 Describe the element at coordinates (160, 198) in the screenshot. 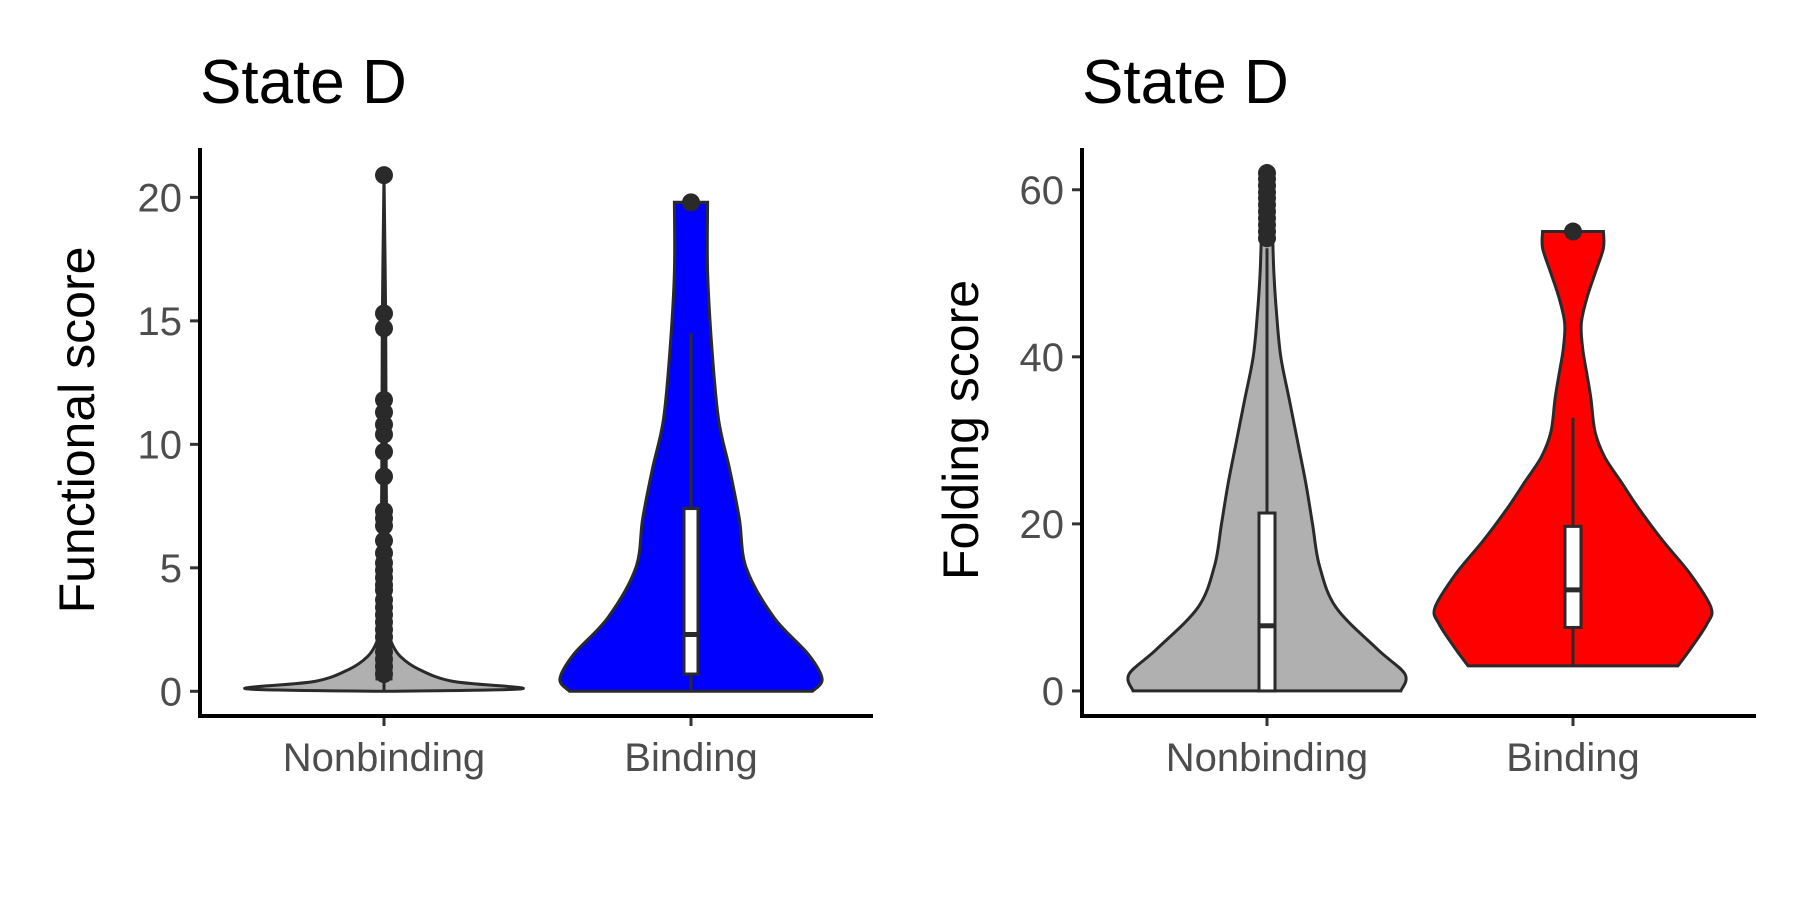

I see `functional-y-tick-label: 20` at that location.